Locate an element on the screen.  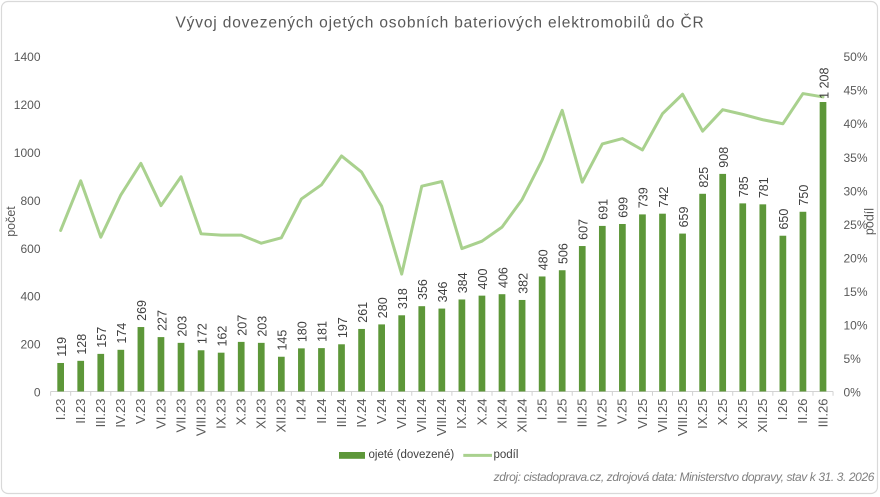
svg-text: 480 is located at coordinates (543, 259).